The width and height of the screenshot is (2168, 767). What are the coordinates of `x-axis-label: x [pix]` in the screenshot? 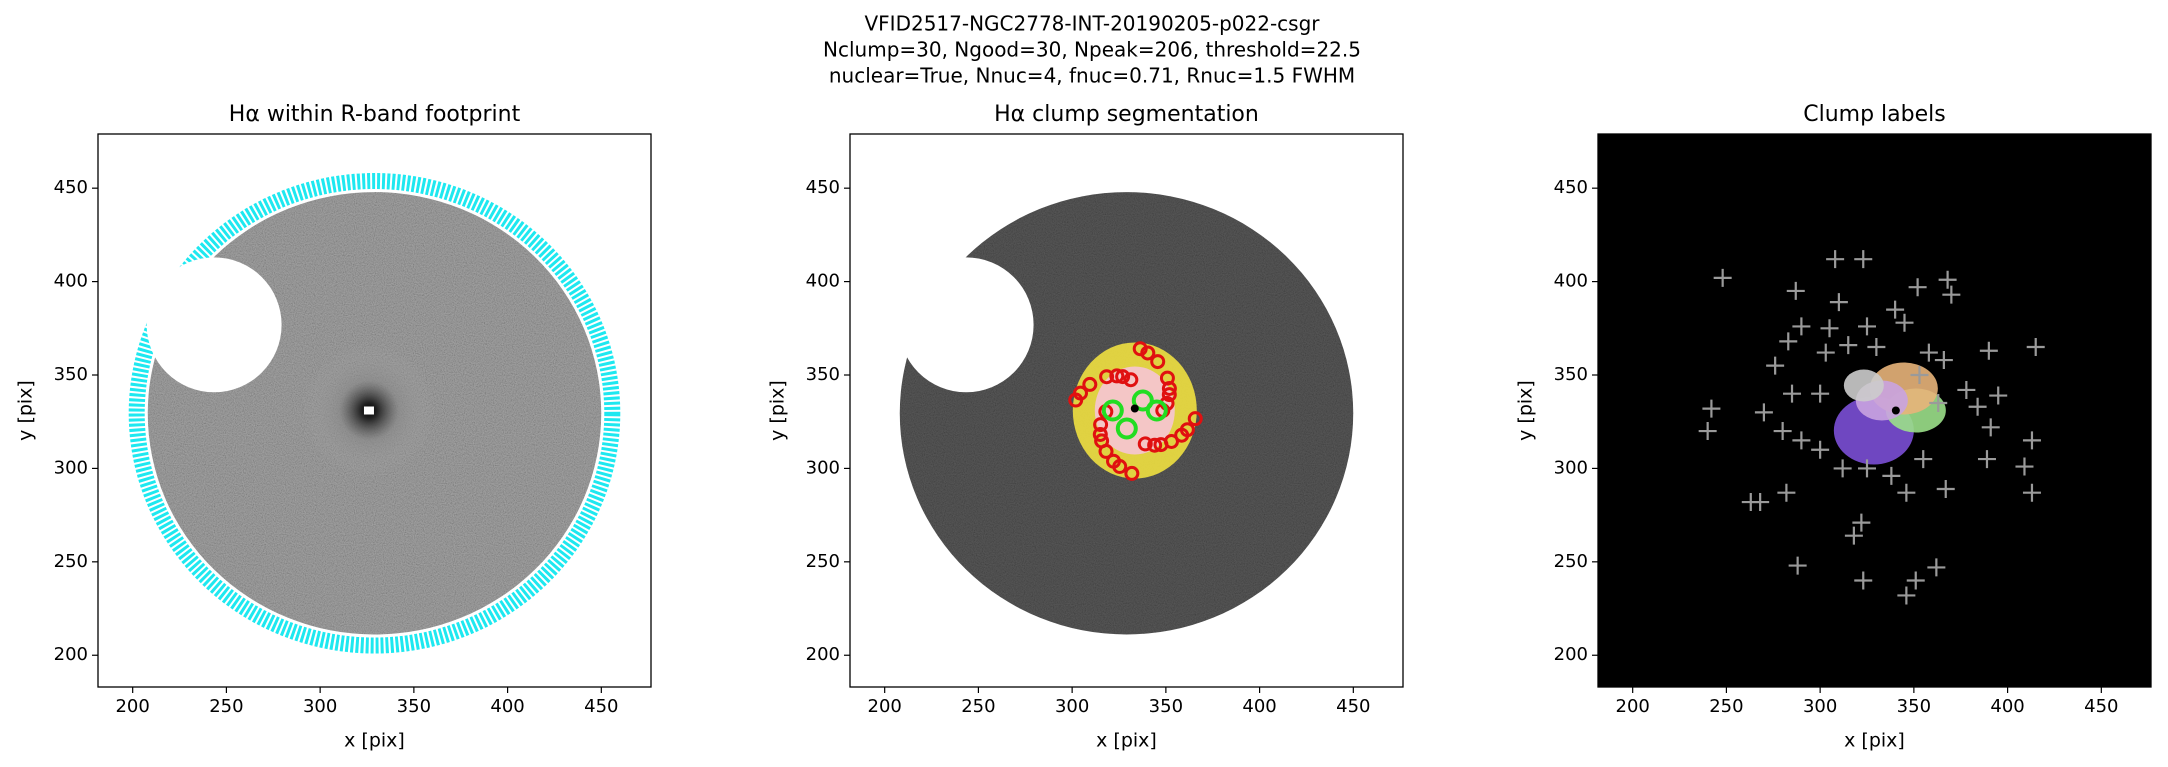 It's located at (1126, 741).